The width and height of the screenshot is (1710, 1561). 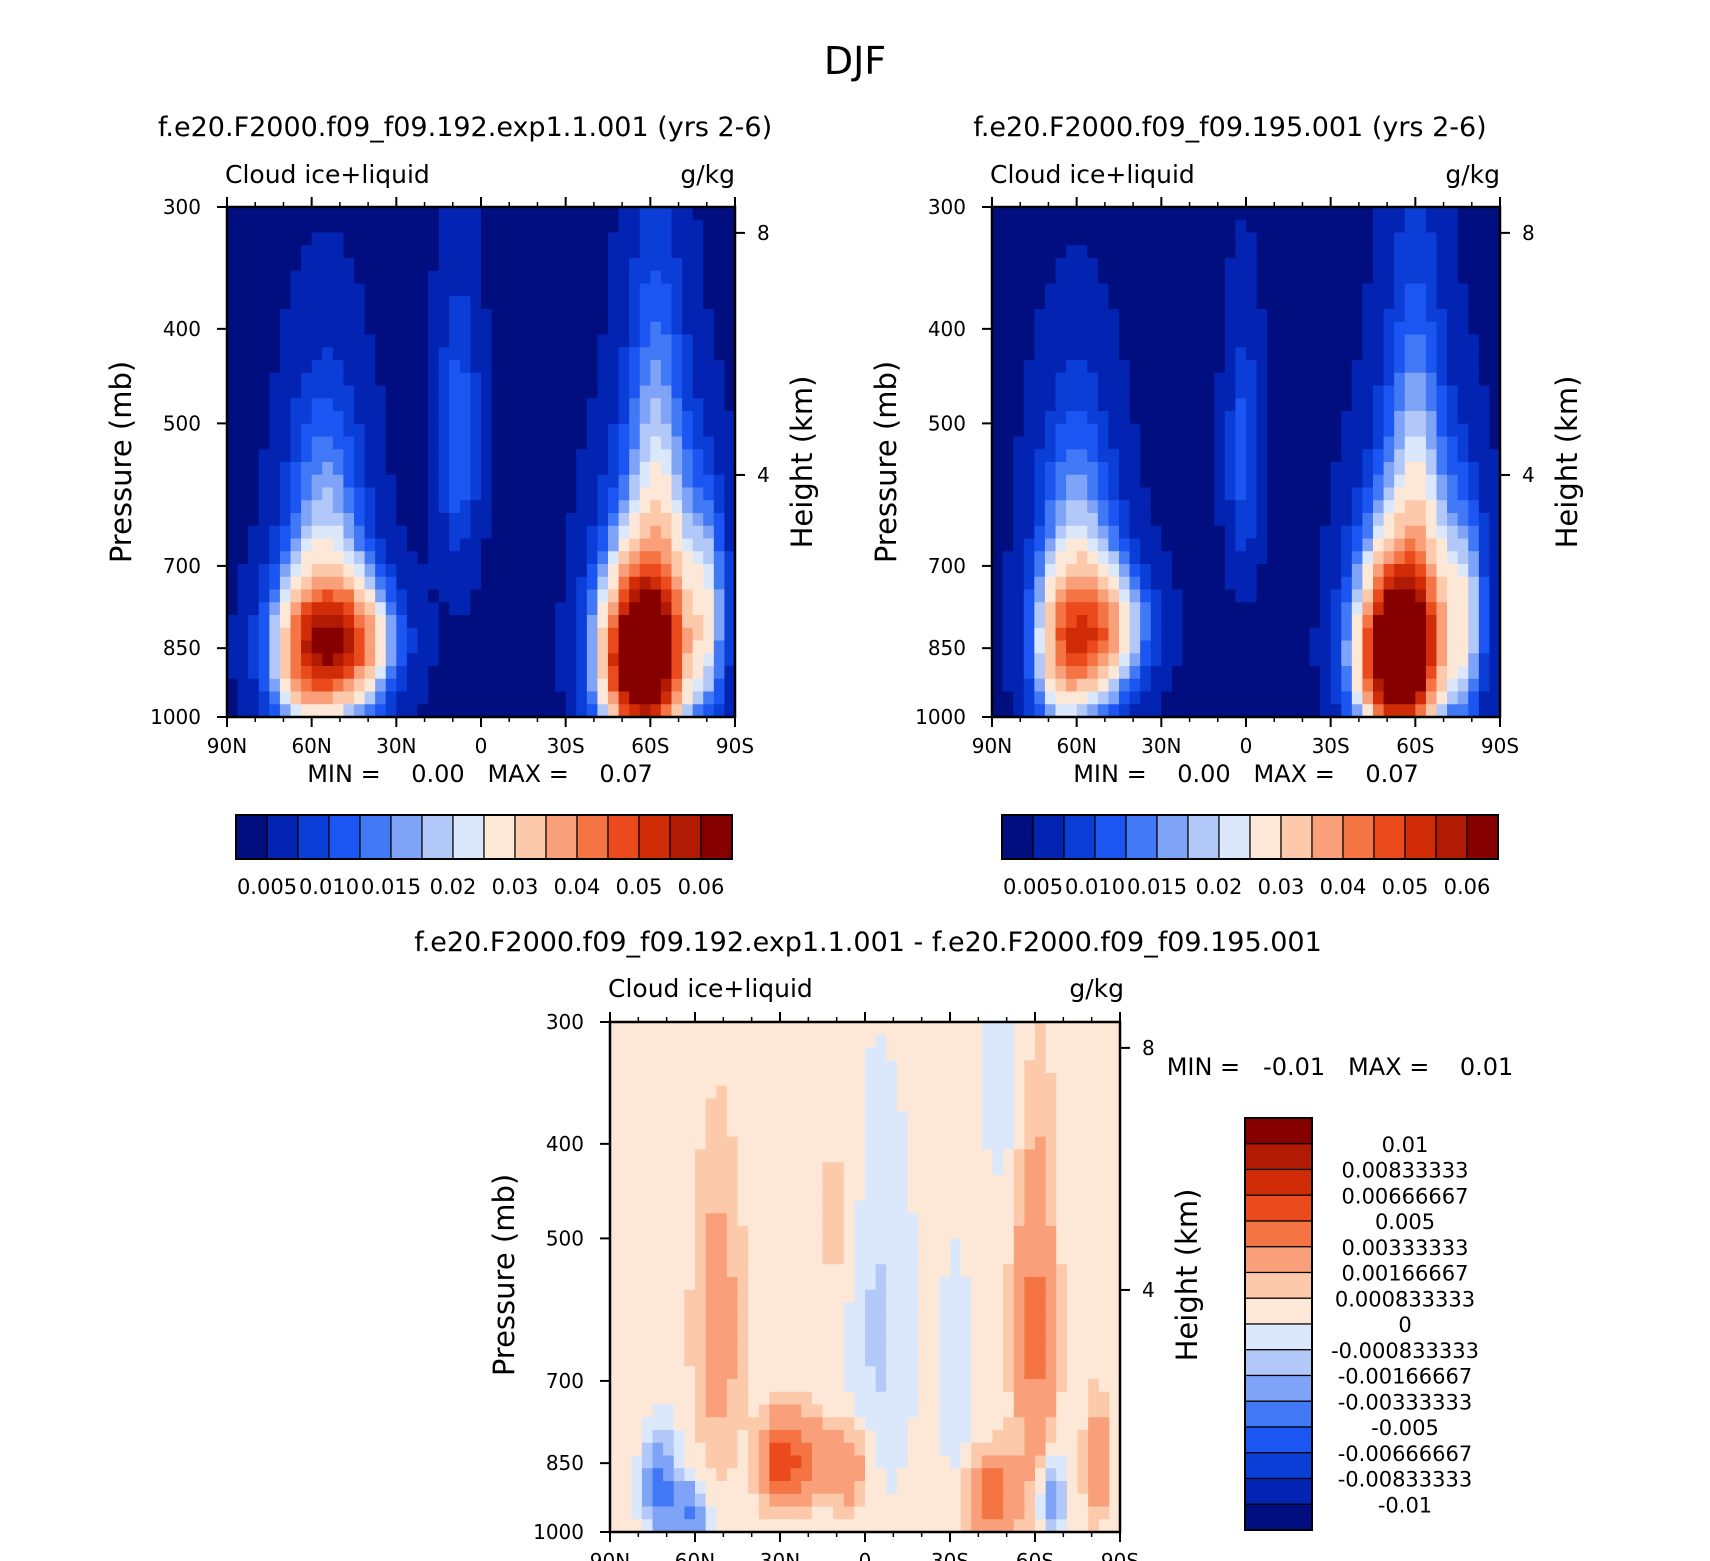 What do you see at coordinates (227, 746) in the screenshot?
I see `x-tick-label: 90N` at bounding box center [227, 746].